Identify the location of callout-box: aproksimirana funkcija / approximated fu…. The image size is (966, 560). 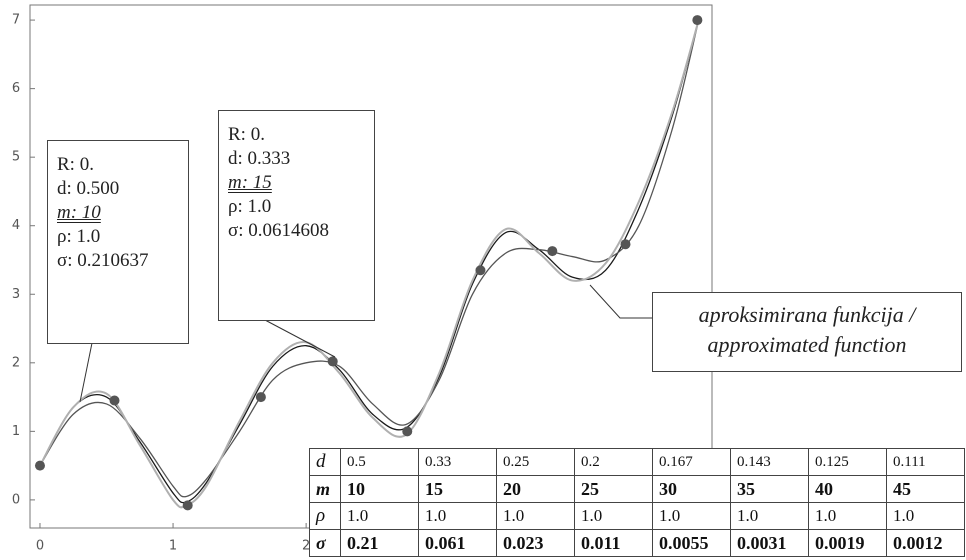
(807, 332).